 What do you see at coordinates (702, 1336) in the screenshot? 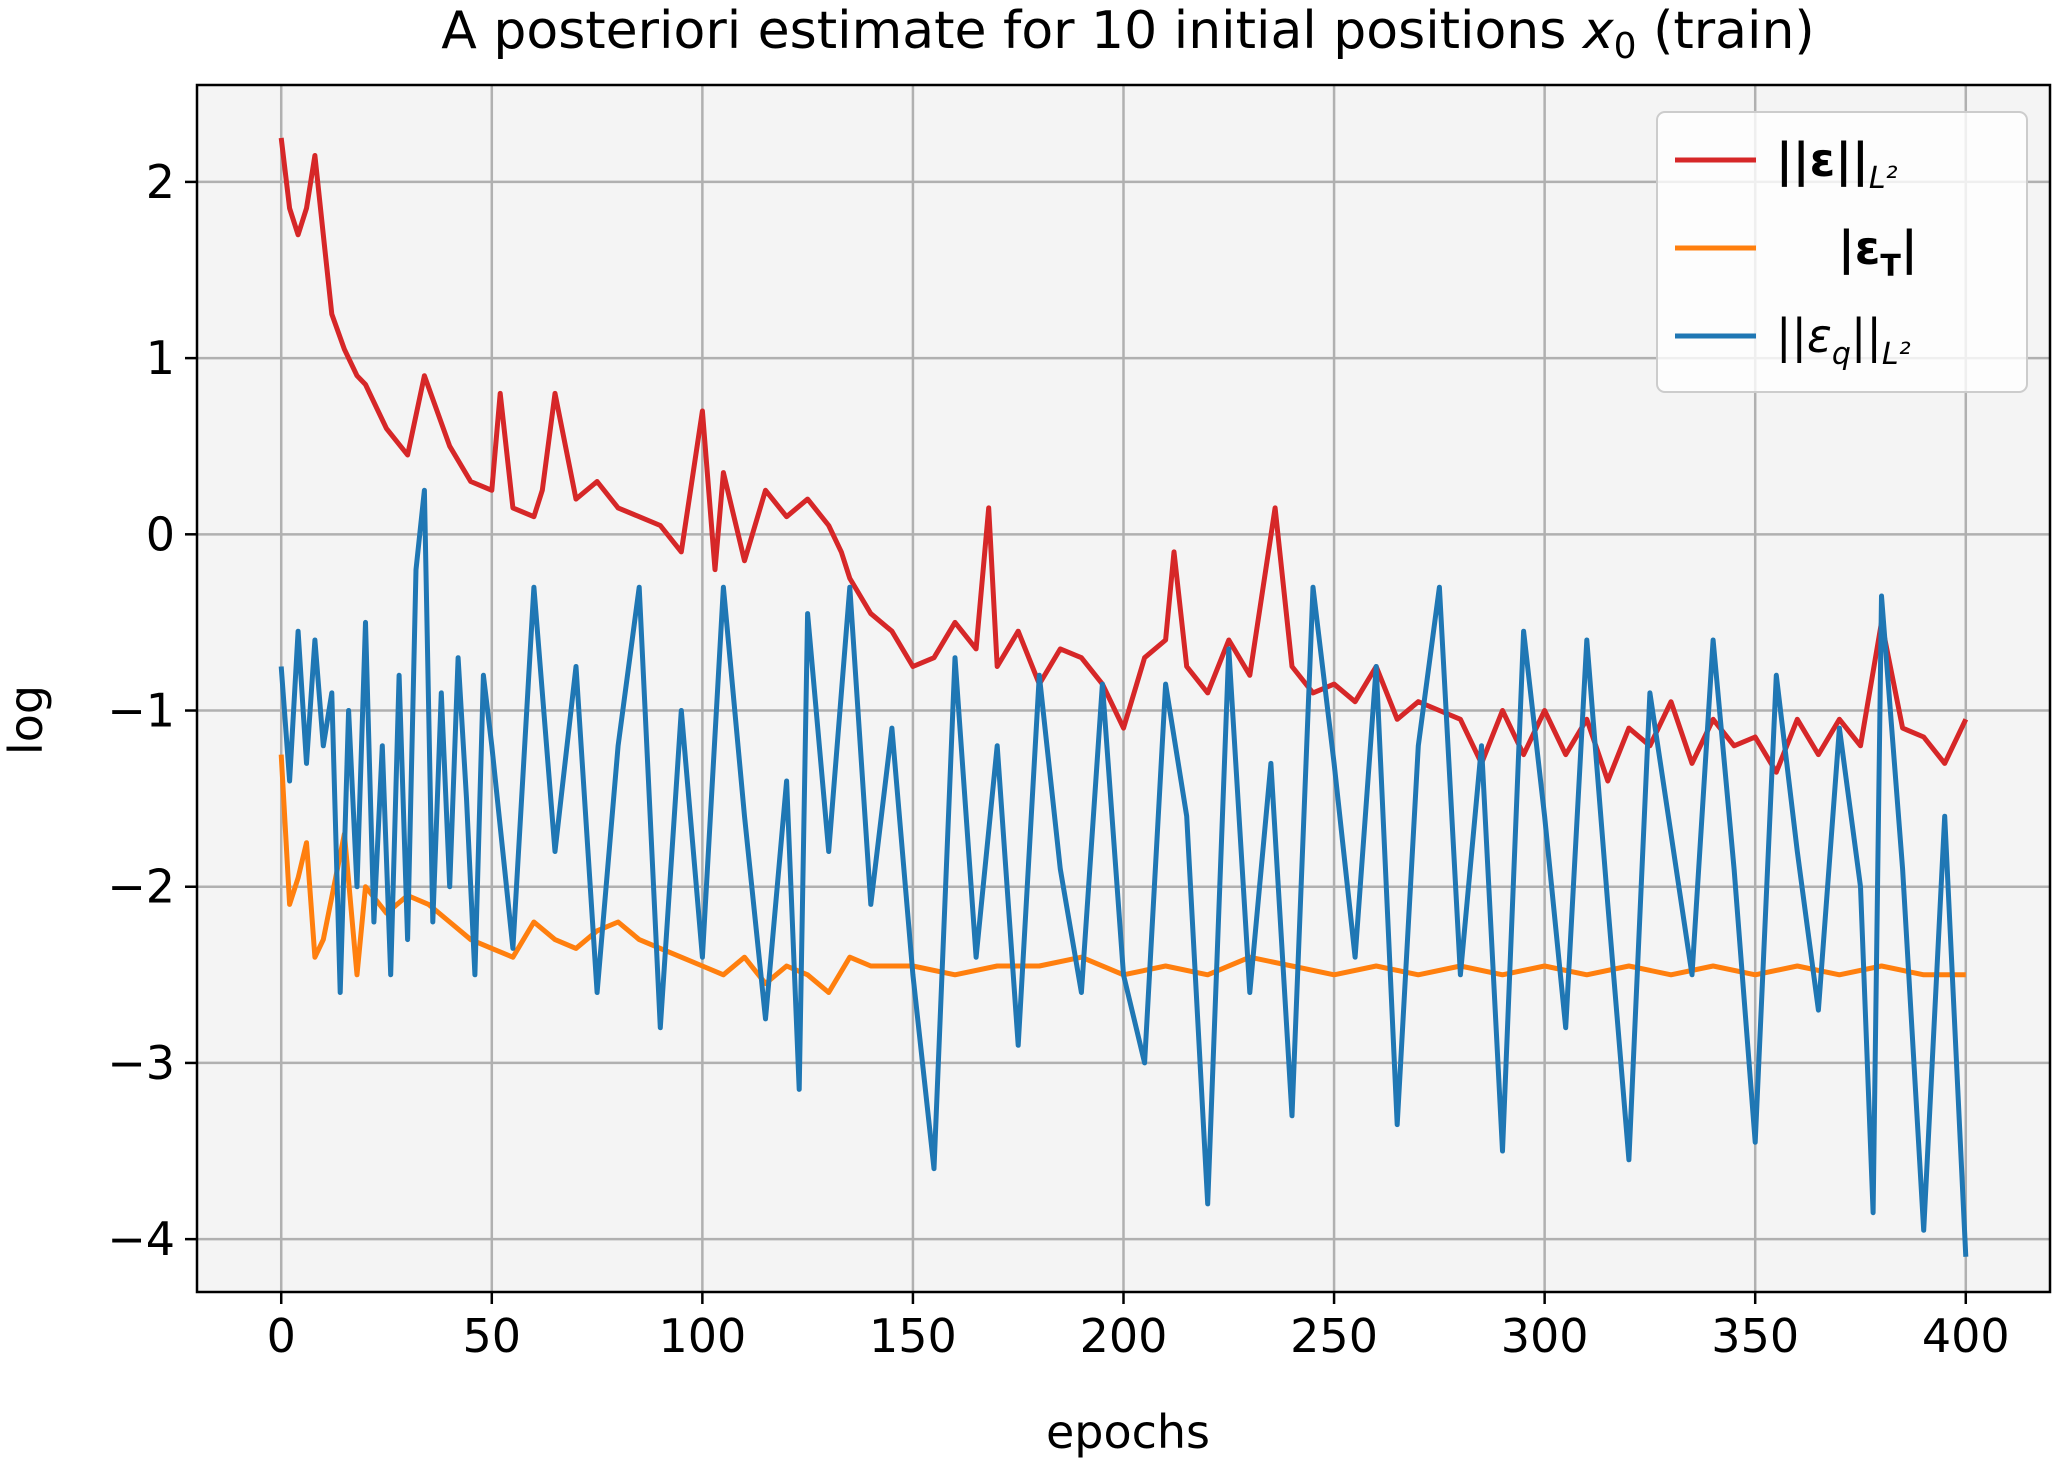
I see `x-tick-label: 100` at bounding box center [702, 1336].